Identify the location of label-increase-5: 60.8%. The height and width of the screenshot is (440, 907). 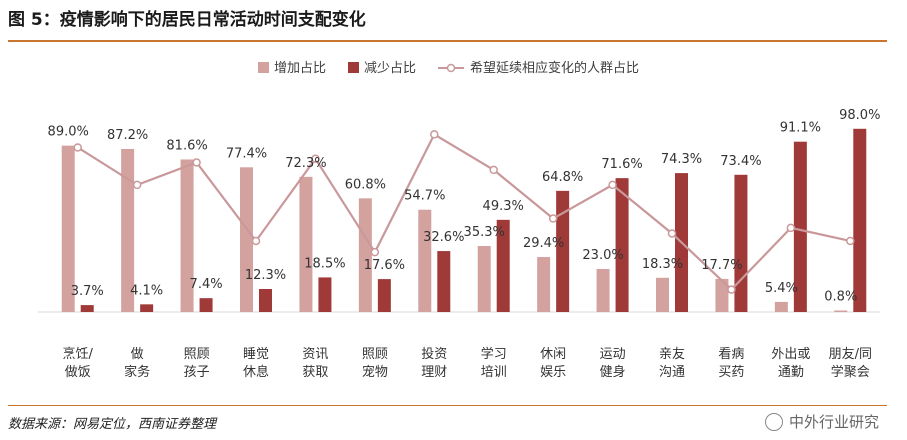
(365, 184).